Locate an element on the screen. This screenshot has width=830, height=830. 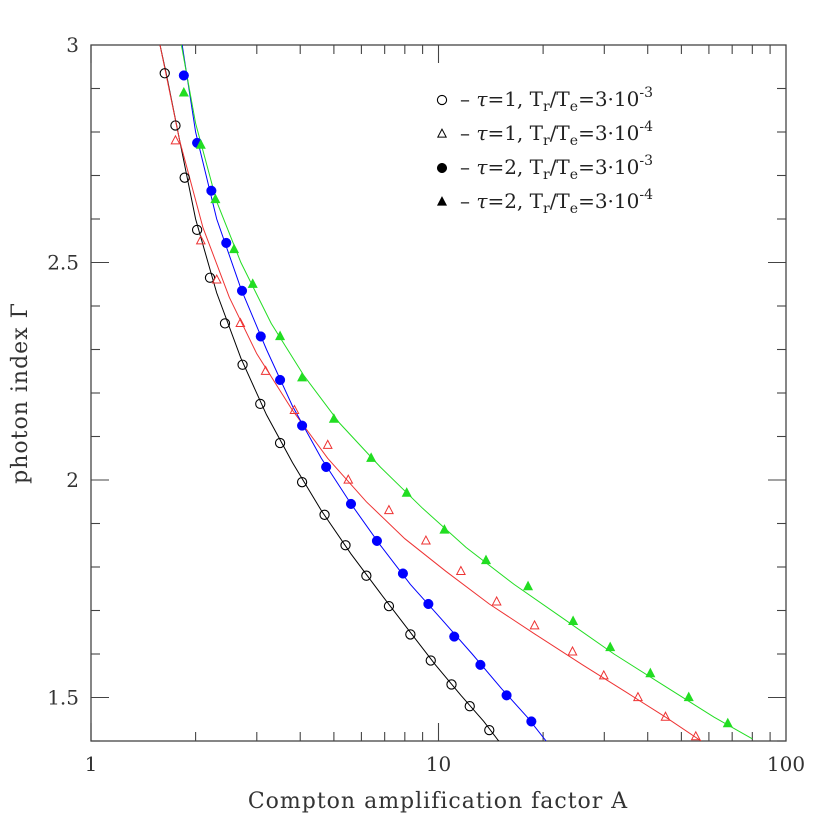
x-tick-label: 100 is located at coordinates (786, 764).